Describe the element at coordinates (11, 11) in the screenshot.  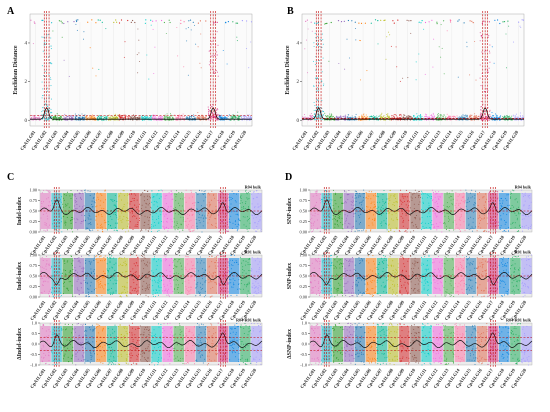
I see `panel-letter-A: A` at that location.